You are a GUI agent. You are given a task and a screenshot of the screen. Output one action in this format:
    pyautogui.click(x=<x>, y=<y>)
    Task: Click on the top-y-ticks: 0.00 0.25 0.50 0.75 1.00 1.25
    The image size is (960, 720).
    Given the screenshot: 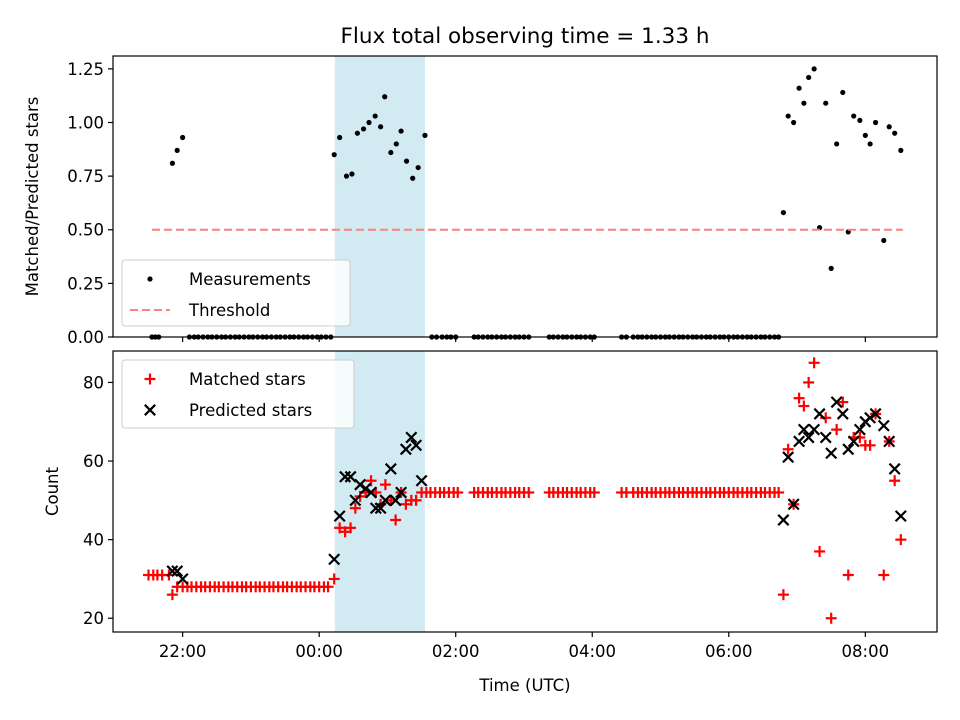 What is the action you would take?
    pyautogui.click(x=90, y=203)
    